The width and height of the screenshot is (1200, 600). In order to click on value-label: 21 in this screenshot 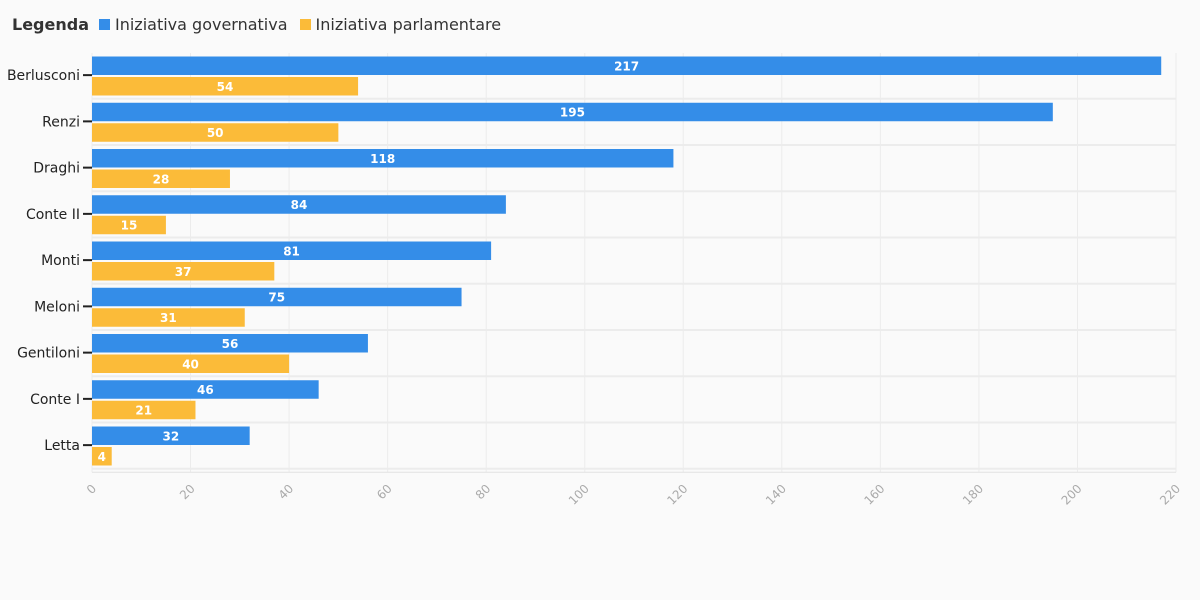, I will do `click(143, 411)`.